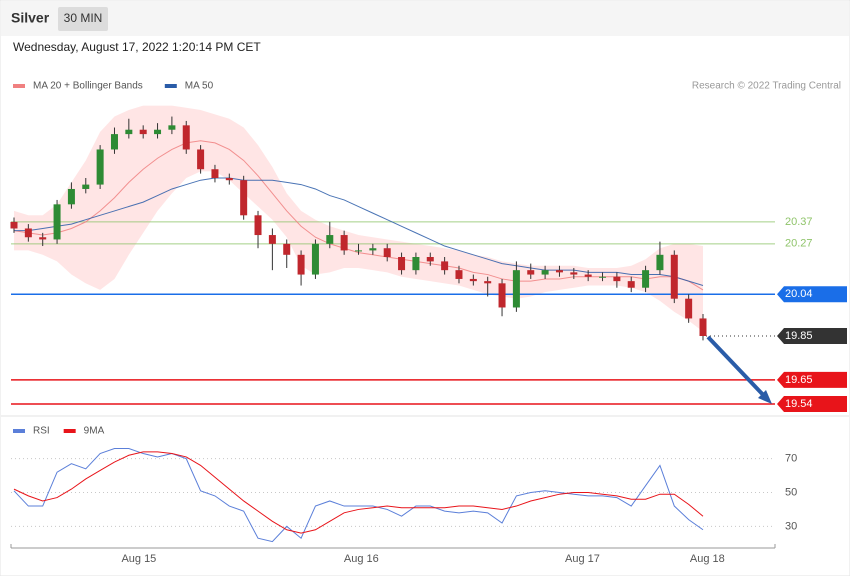 The height and width of the screenshot is (576, 850). What do you see at coordinates (41, 431) in the screenshot?
I see `legend-label: RSI` at bounding box center [41, 431].